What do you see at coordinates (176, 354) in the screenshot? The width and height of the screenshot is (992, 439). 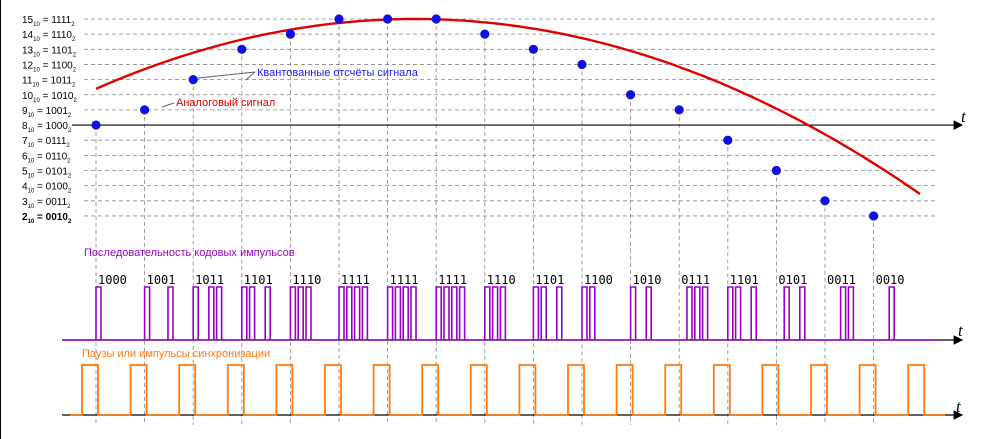 I see `sync-label: Паузы или импульсы синхронизации` at bounding box center [176, 354].